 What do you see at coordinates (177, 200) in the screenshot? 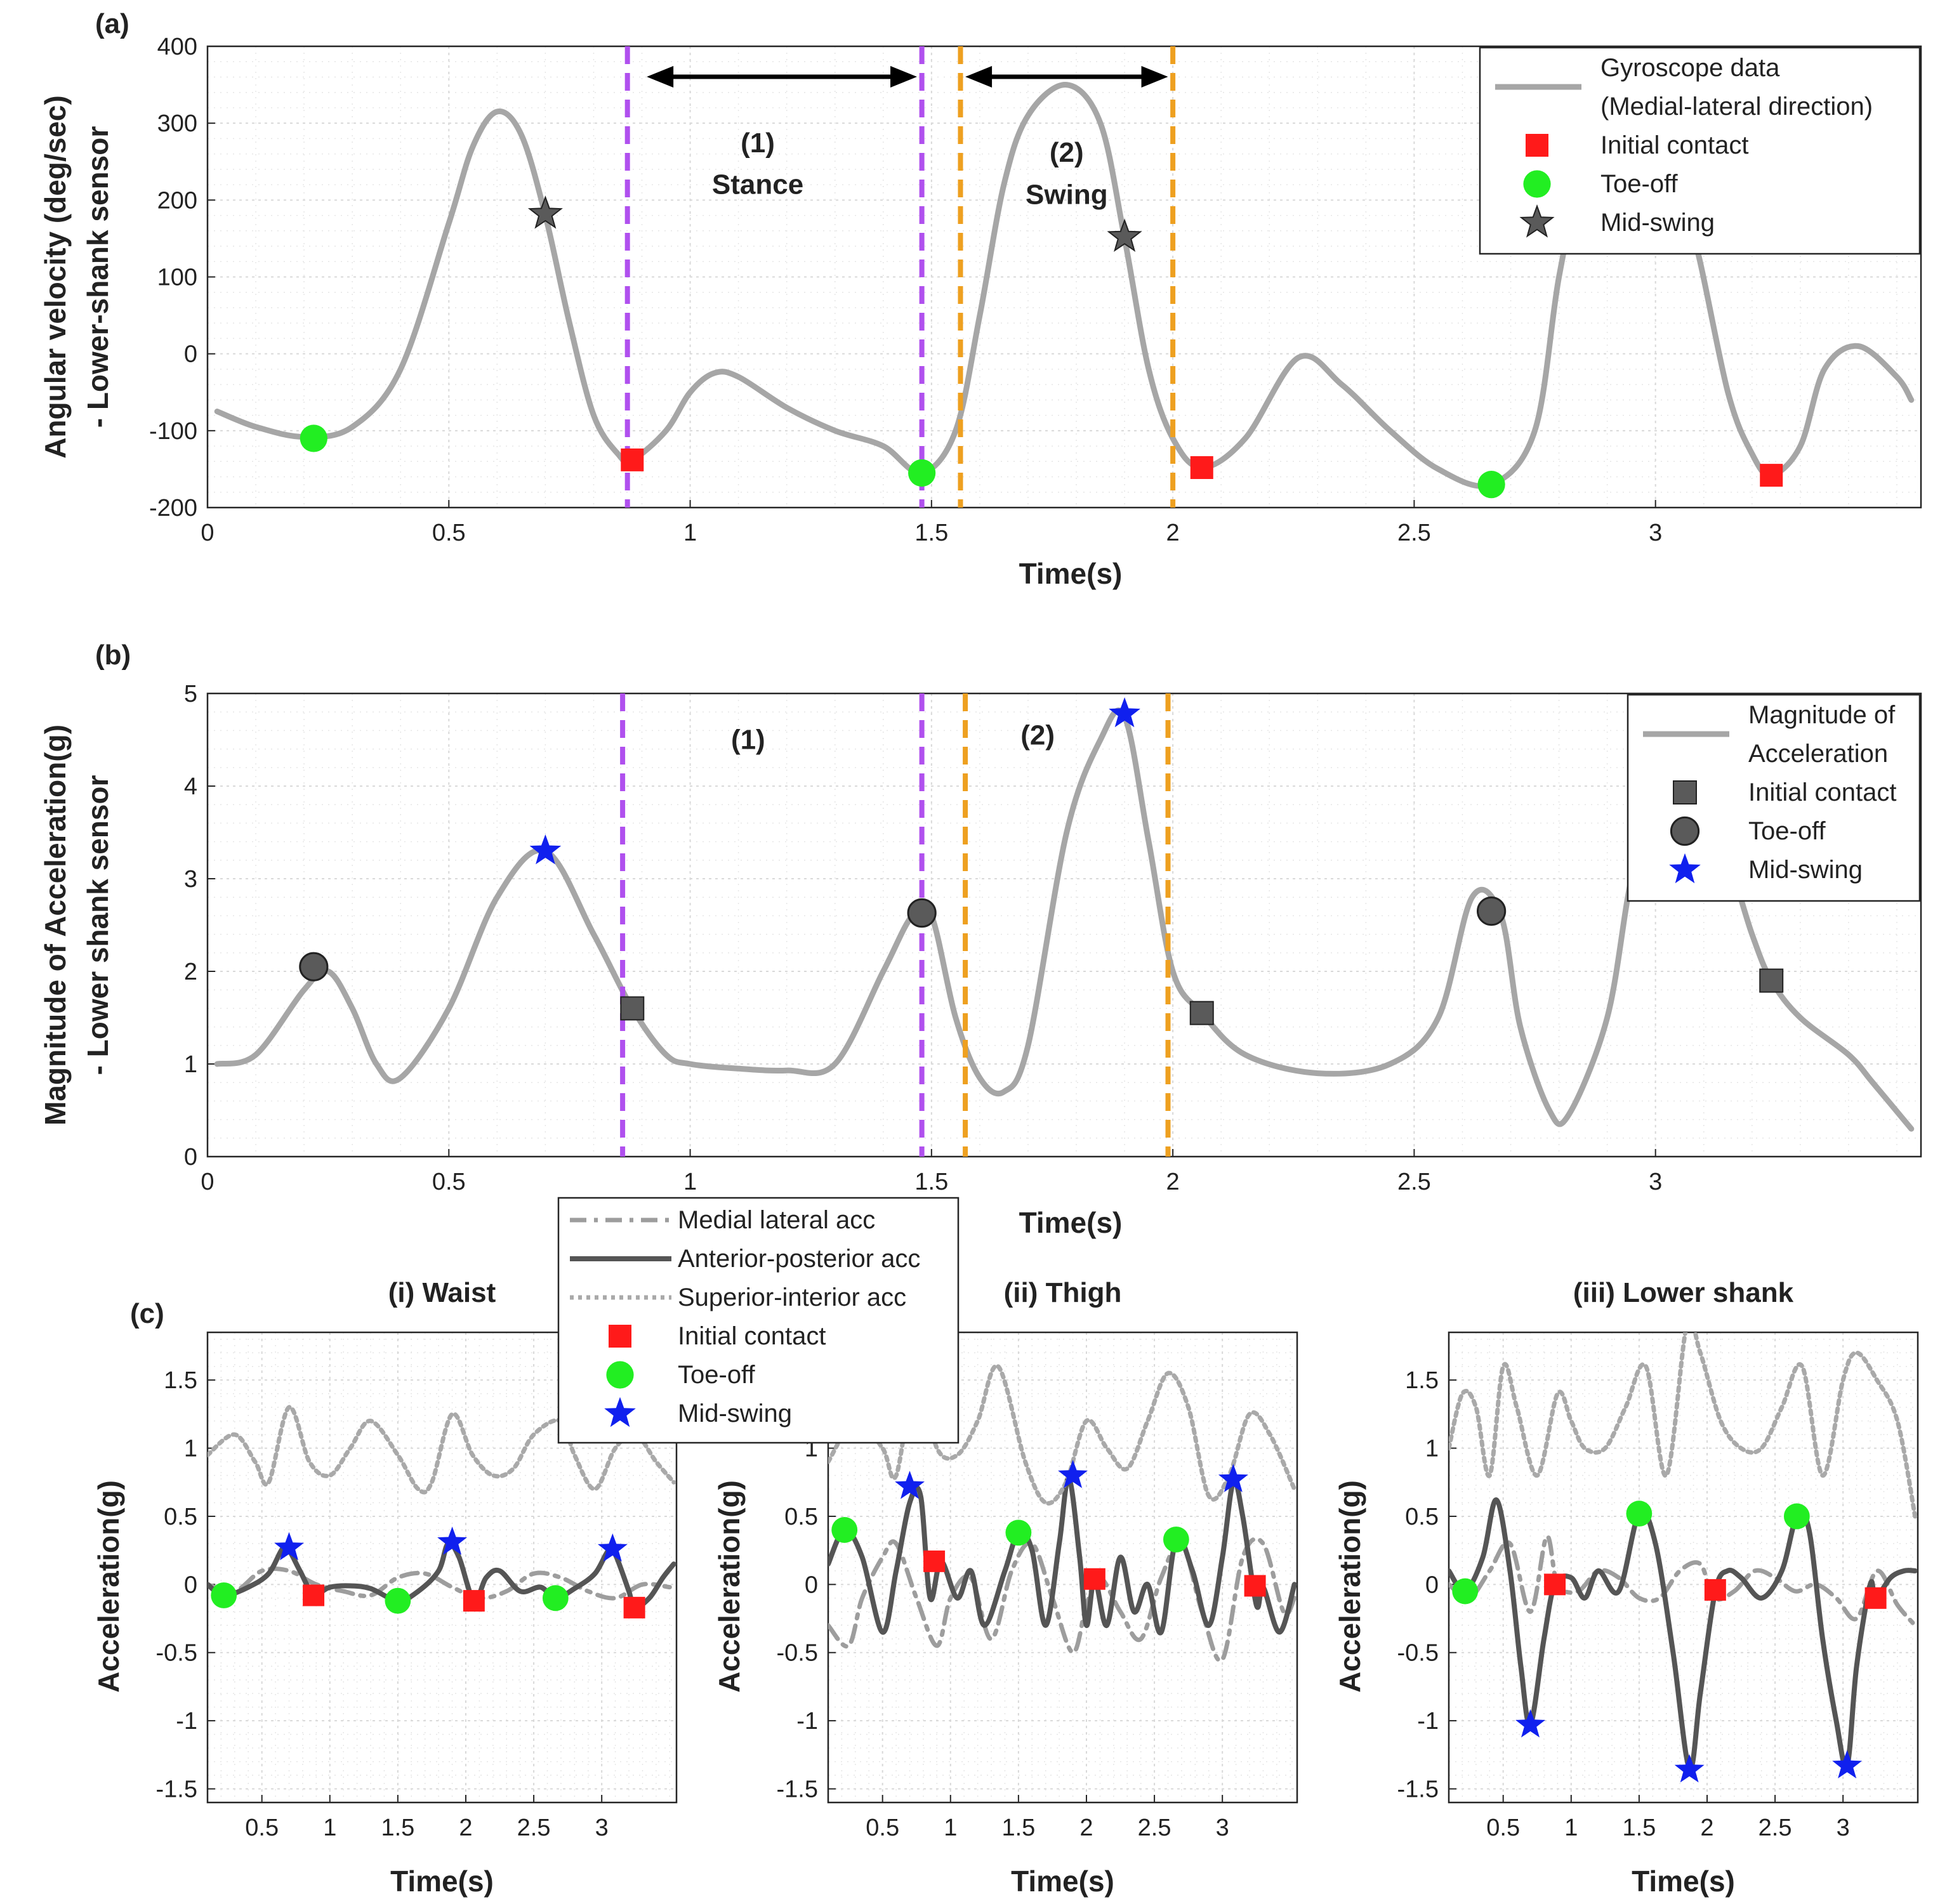
I see `y-tick-label: 200` at bounding box center [177, 200].